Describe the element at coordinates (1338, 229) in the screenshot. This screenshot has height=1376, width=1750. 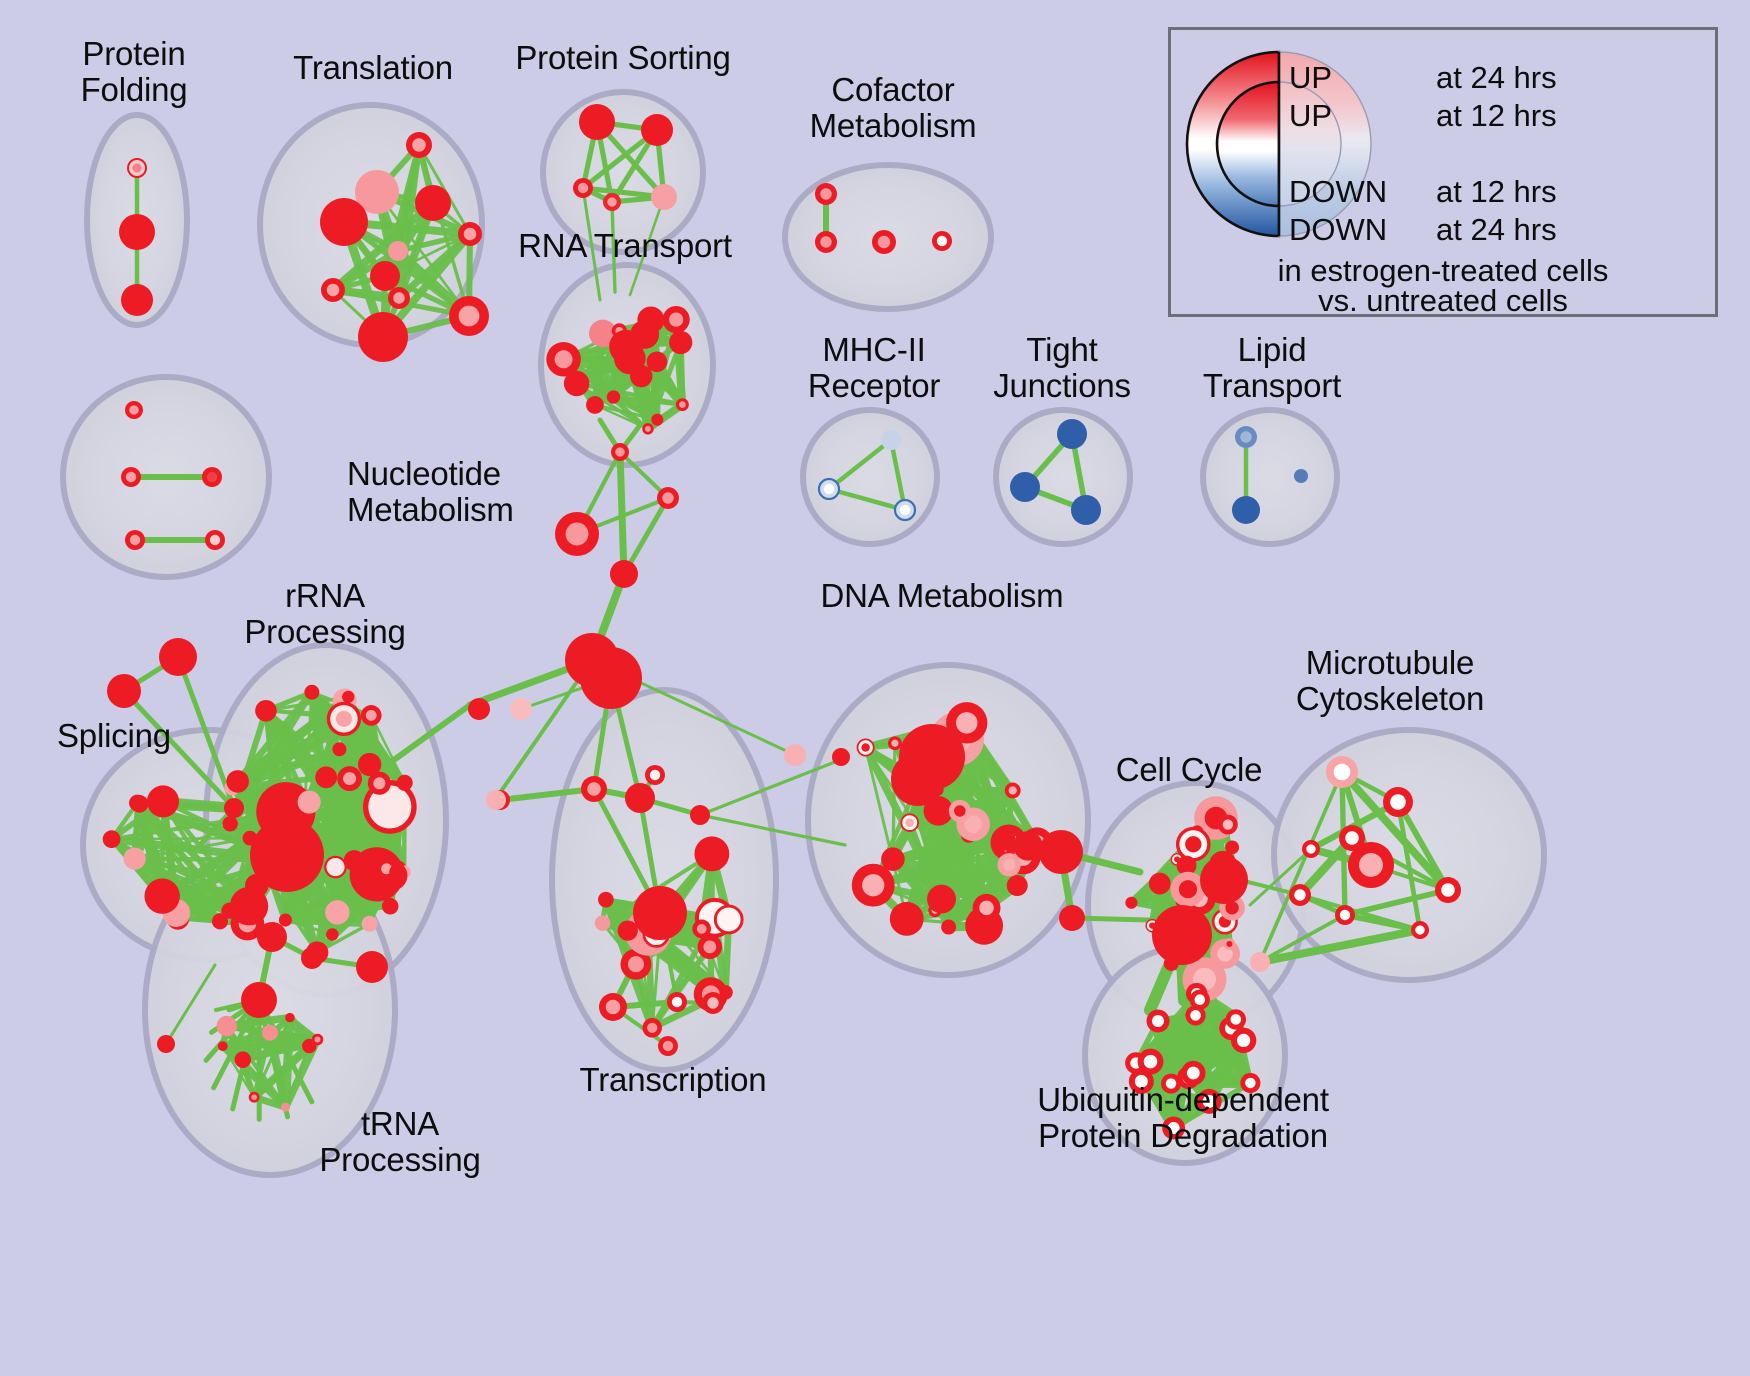
I see `legend-state-3: DOWN` at that location.